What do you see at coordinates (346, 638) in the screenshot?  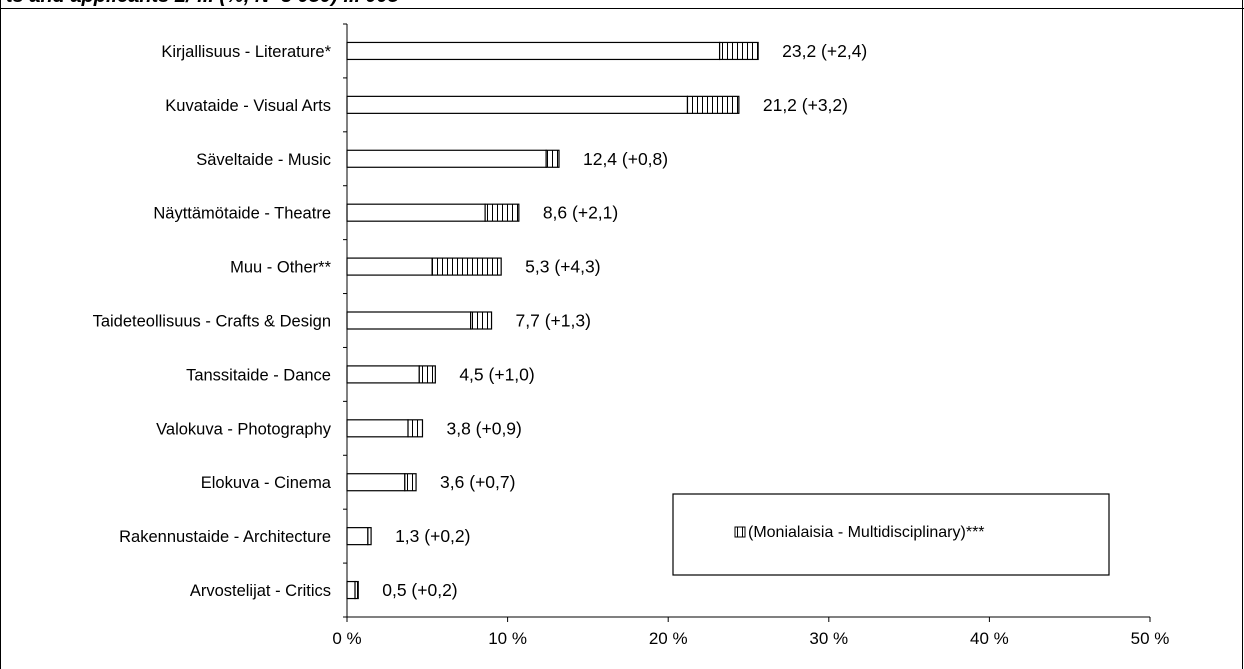 I see `x-tick-label: 0 %` at bounding box center [346, 638].